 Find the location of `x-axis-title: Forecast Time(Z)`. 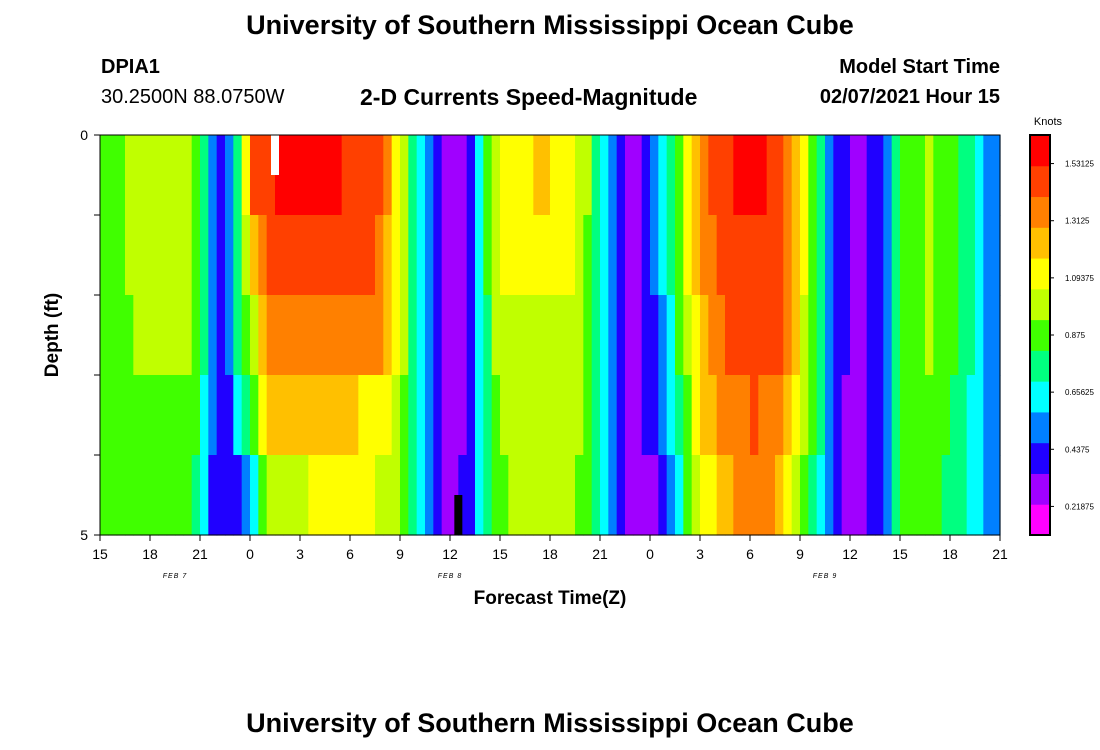

x-axis-title: Forecast Time(Z) is located at coordinates (550, 598).